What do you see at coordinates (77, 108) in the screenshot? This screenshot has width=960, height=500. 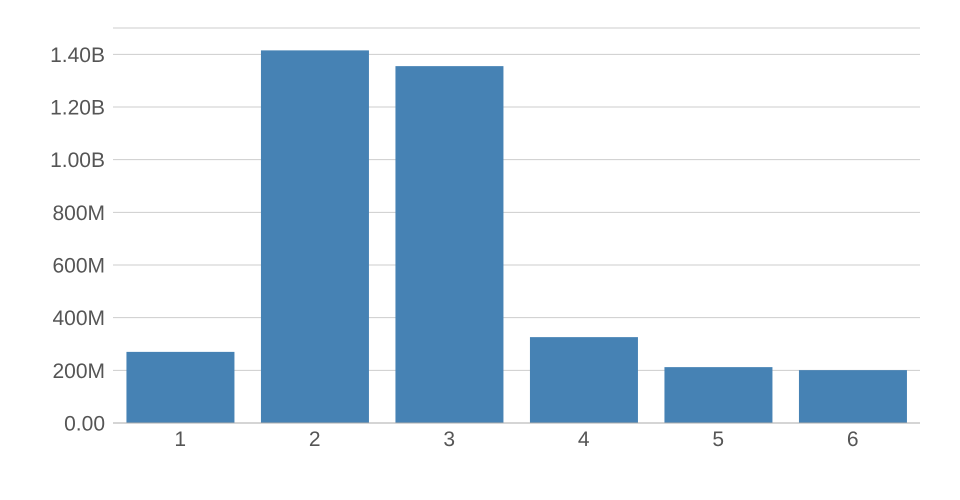 I see `y-tick-label: 1.20B` at bounding box center [77, 108].